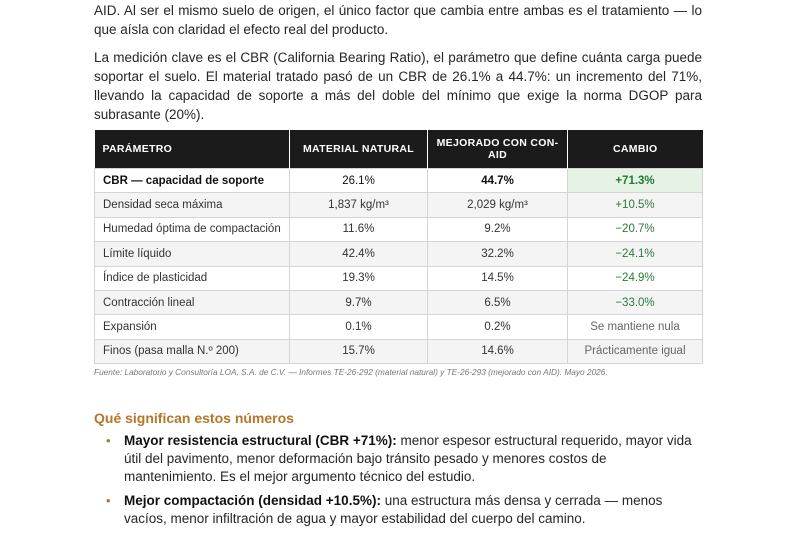 The image size is (795, 534). What do you see at coordinates (497, 327) in the screenshot?
I see `cell-improved: 0.2%` at bounding box center [497, 327].